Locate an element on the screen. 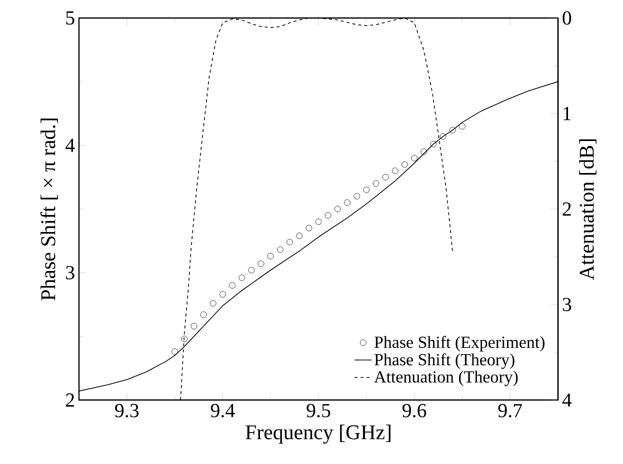 The width and height of the screenshot is (623, 464). y-tick-label: 4 is located at coordinates (70, 145).